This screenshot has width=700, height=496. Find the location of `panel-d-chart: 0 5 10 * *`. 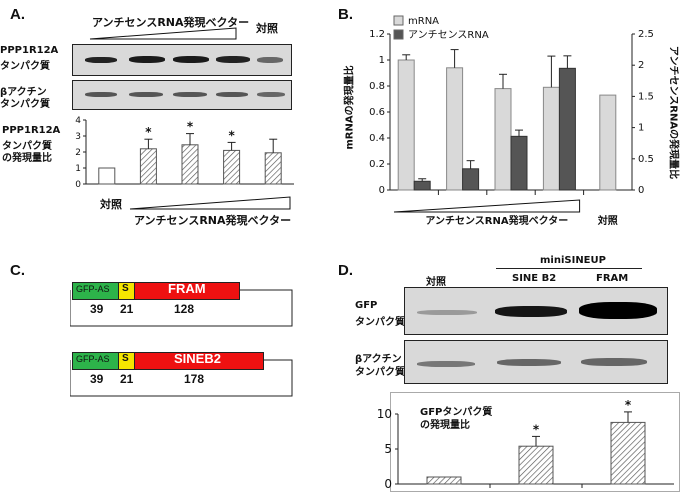

panel-d-chart: 0 5 10 * * is located at coordinates (525, 444).